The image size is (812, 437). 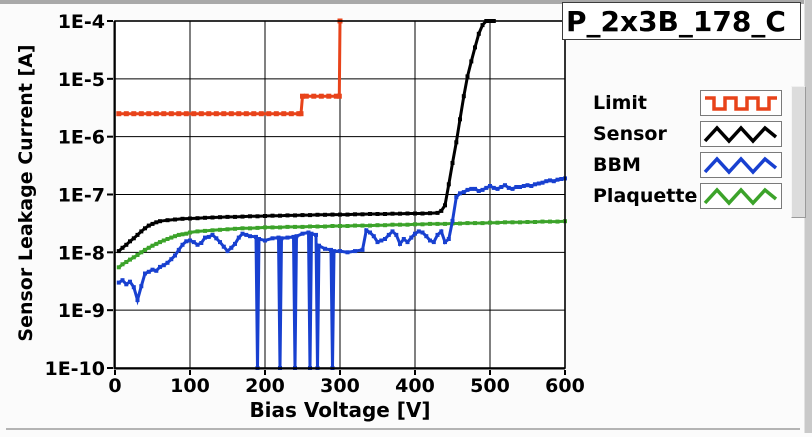 I want to click on y-tick-label: 1E-6, so click(x=81, y=138).